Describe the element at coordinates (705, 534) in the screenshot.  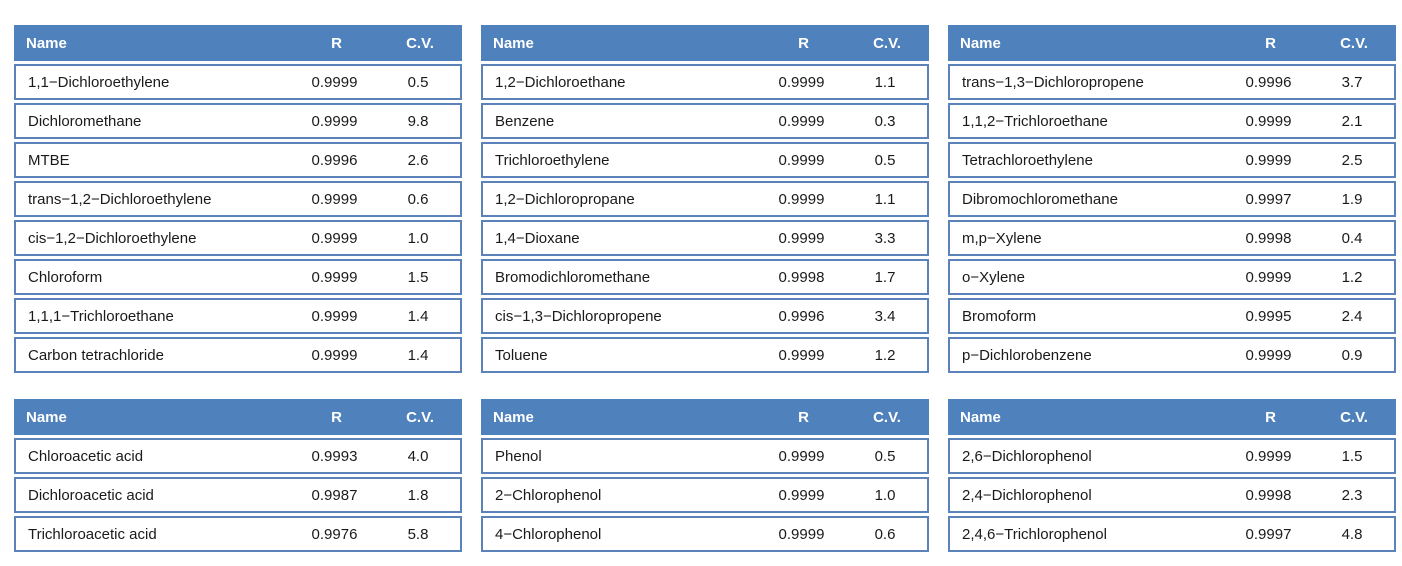
I see `table-row: 4−Chlorophenol 0.9999 0.6` at that location.